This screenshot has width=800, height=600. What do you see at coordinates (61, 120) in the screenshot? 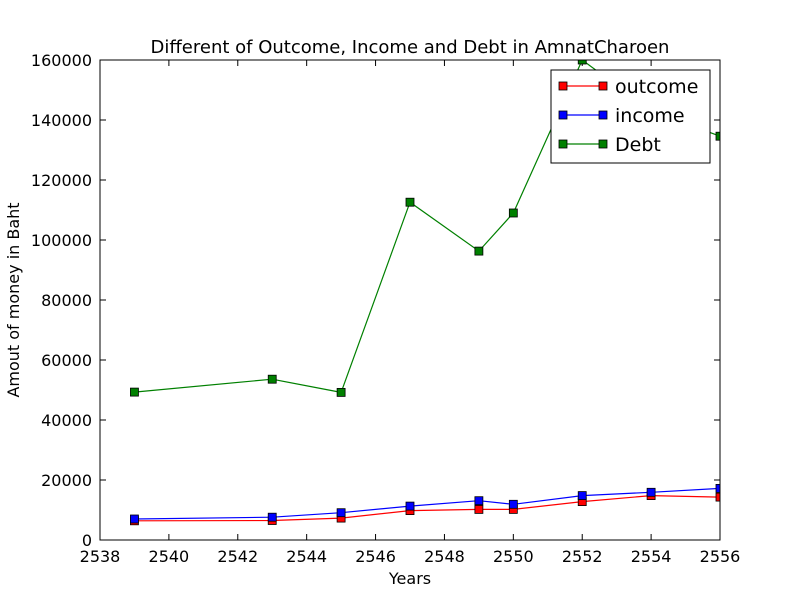
I see `y-tick-label: 140000` at bounding box center [61, 120].